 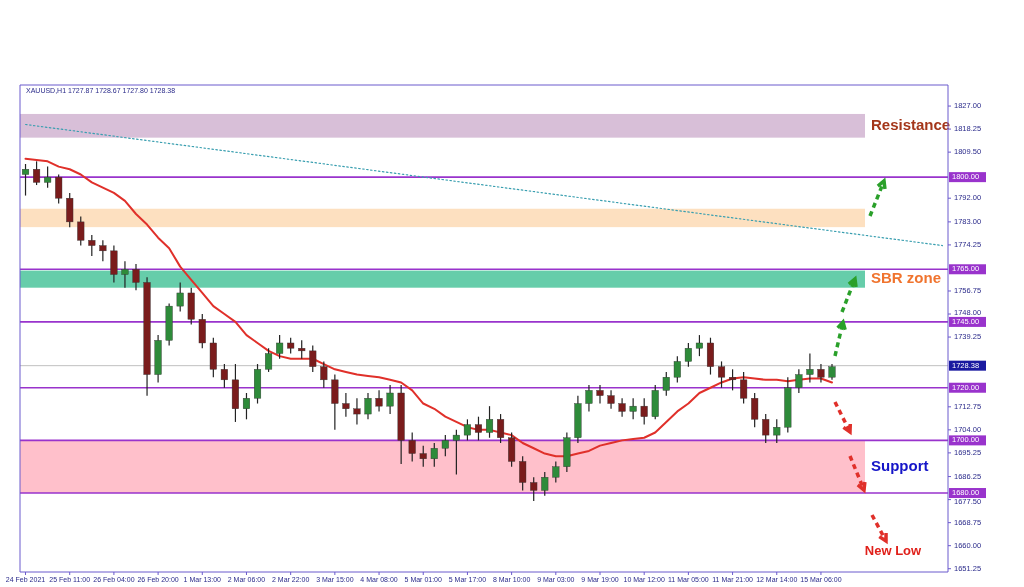 I want to click on band-label: Support, so click(x=900, y=465).